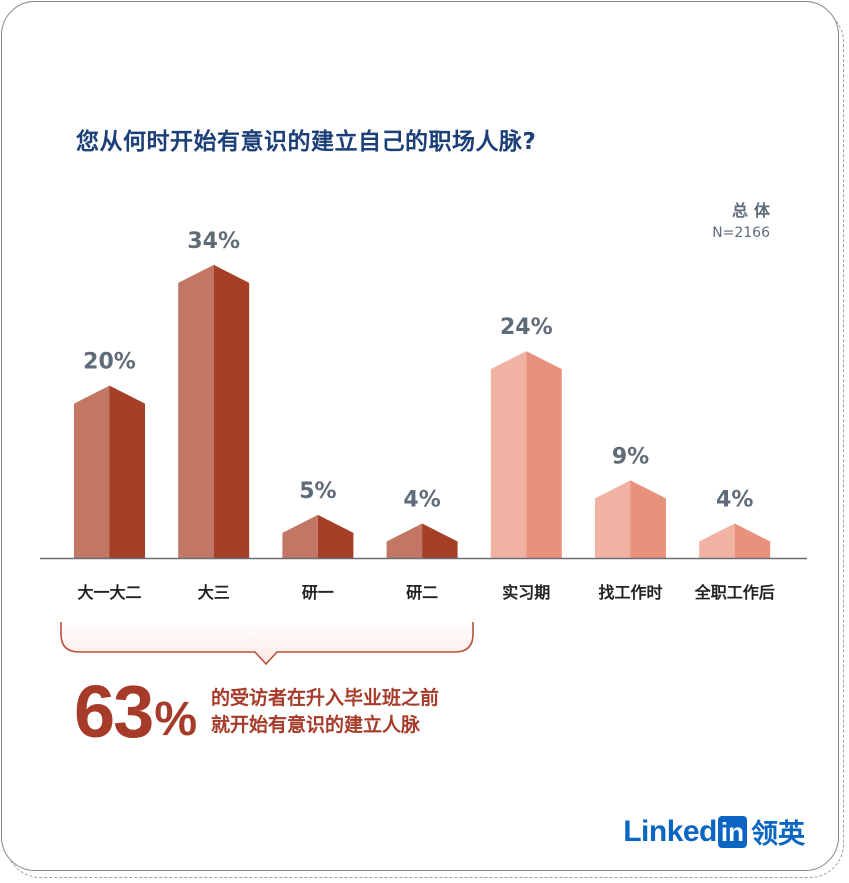 This screenshot has height=883, width=849. What do you see at coordinates (316, 725) in the screenshot?
I see `highlight-text-line2: 就开始有意识的建立人脉` at bounding box center [316, 725].